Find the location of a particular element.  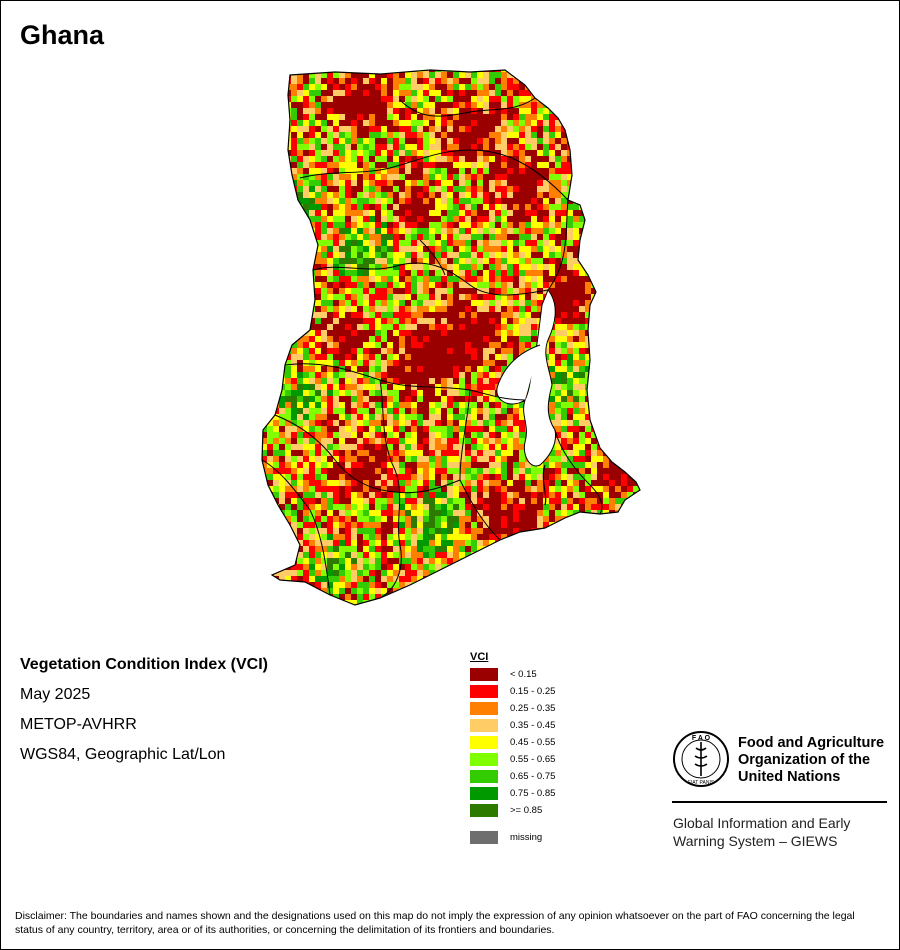

legend-label: 0.25 - 0.35 is located at coordinates (533, 708).